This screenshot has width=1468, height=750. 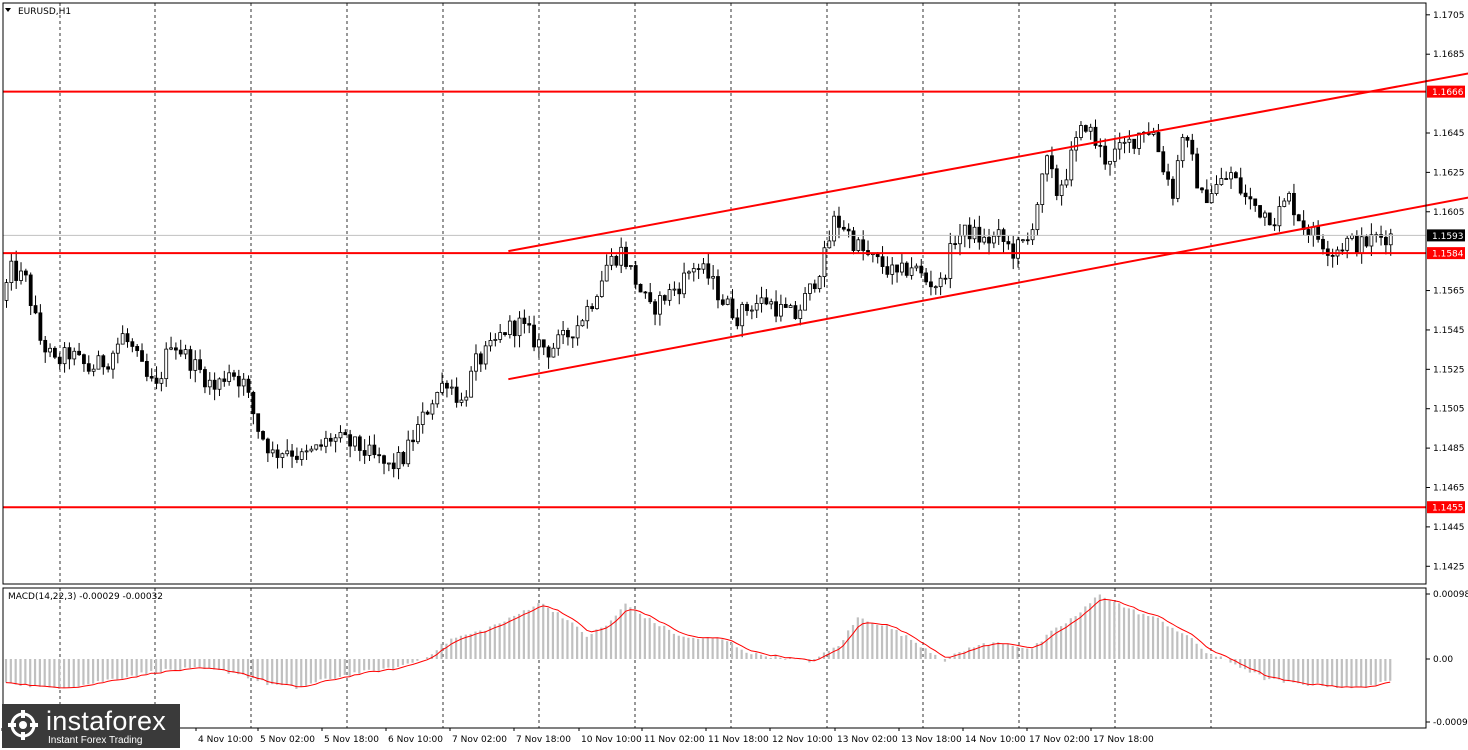 What do you see at coordinates (1448, 93) in the screenshot?
I see `price-label-text: 1.1666` at bounding box center [1448, 93].